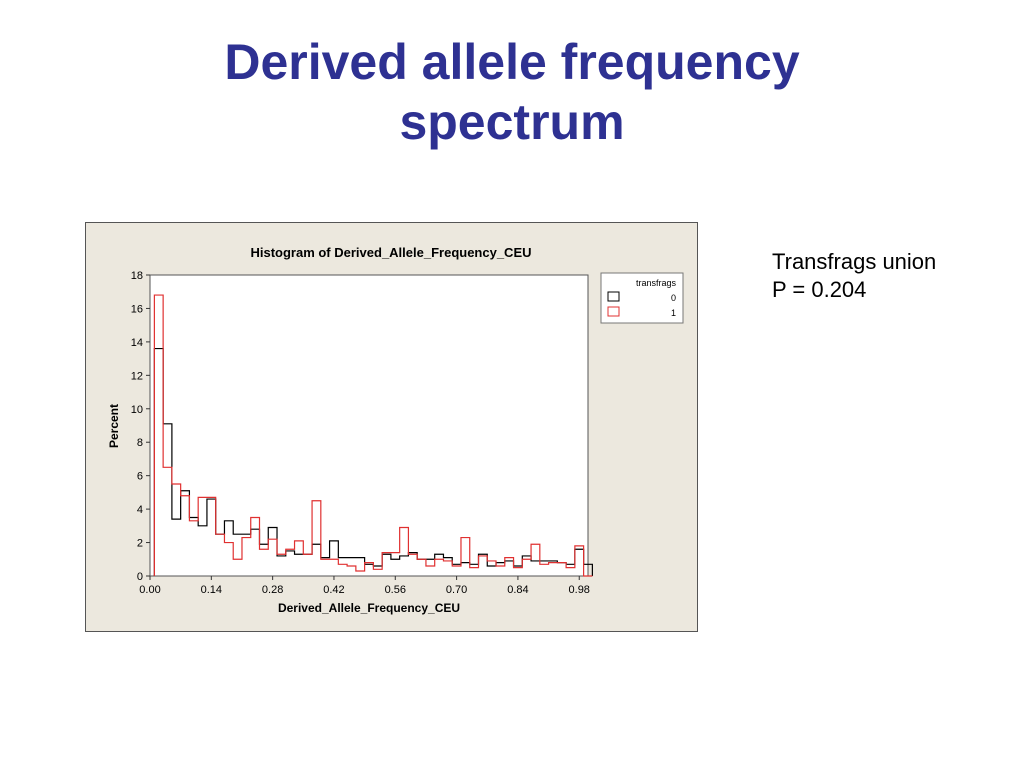  Describe the element at coordinates (456, 590) in the screenshot. I see `x-tick-label: 0.70` at that location.